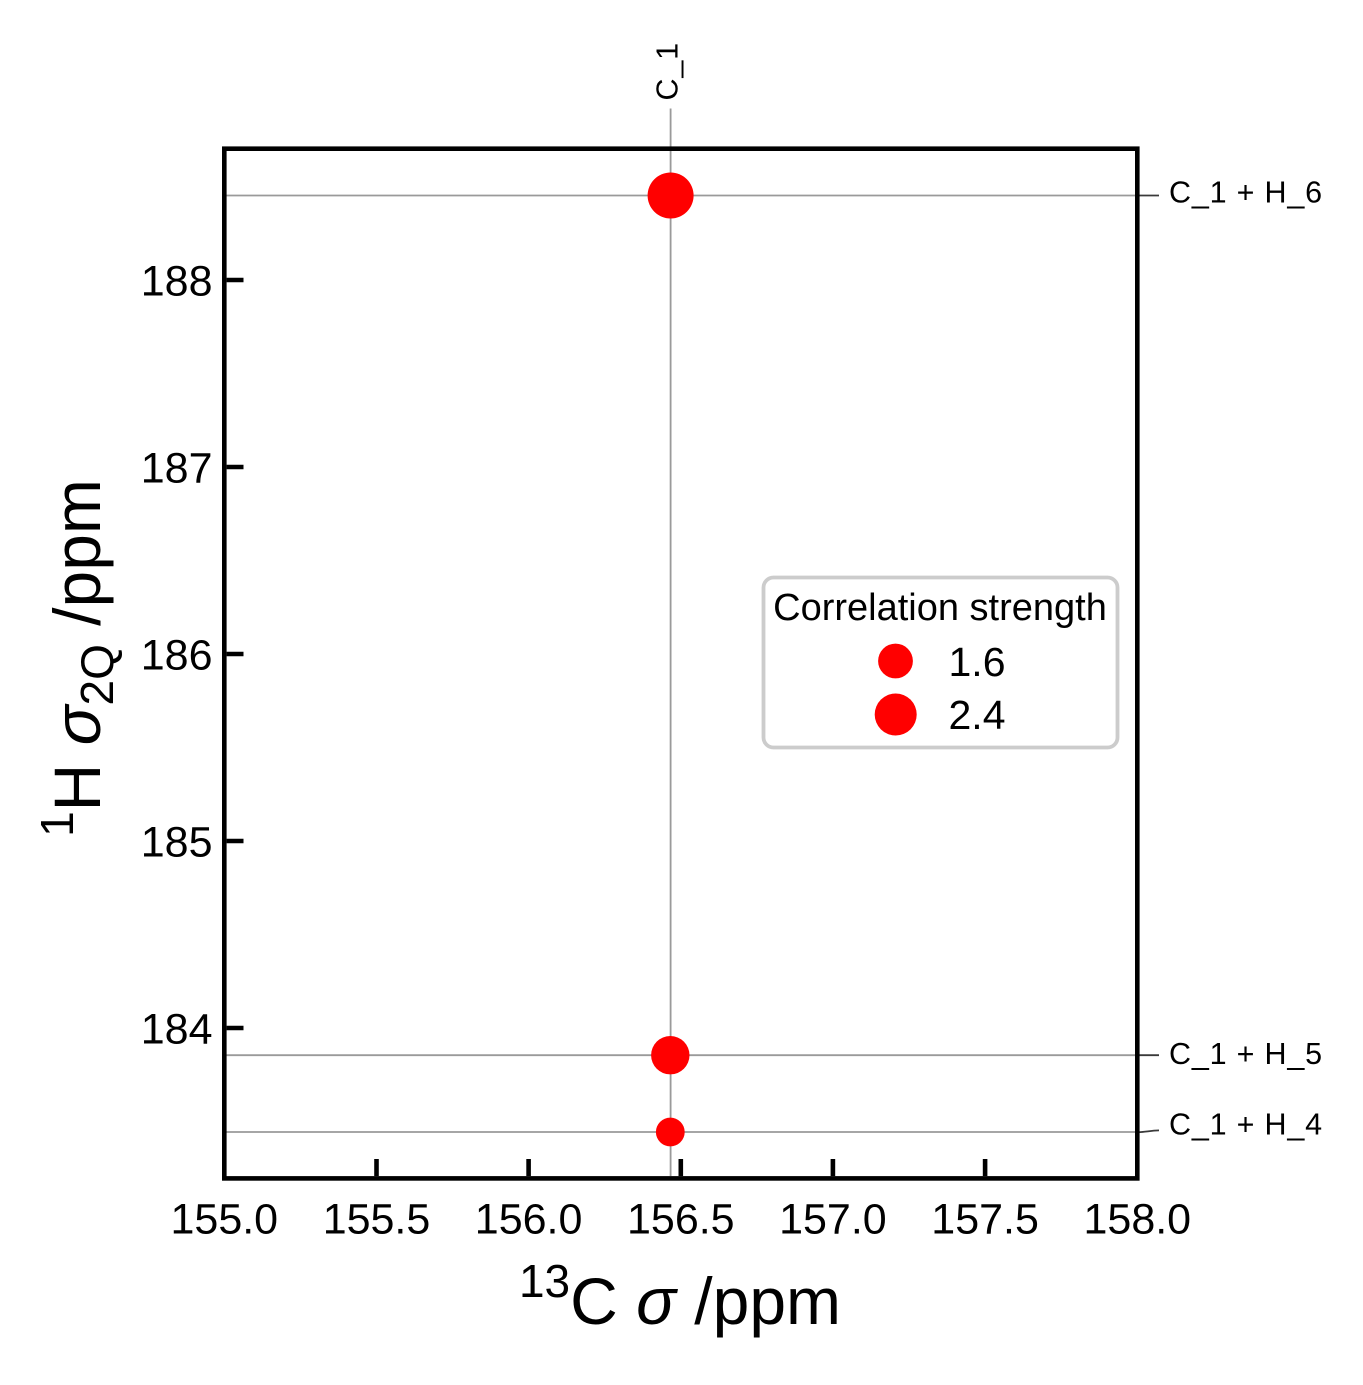  What do you see at coordinates (177, 1030) in the screenshot?
I see `svg-text: 184` at bounding box center [177, 1030].